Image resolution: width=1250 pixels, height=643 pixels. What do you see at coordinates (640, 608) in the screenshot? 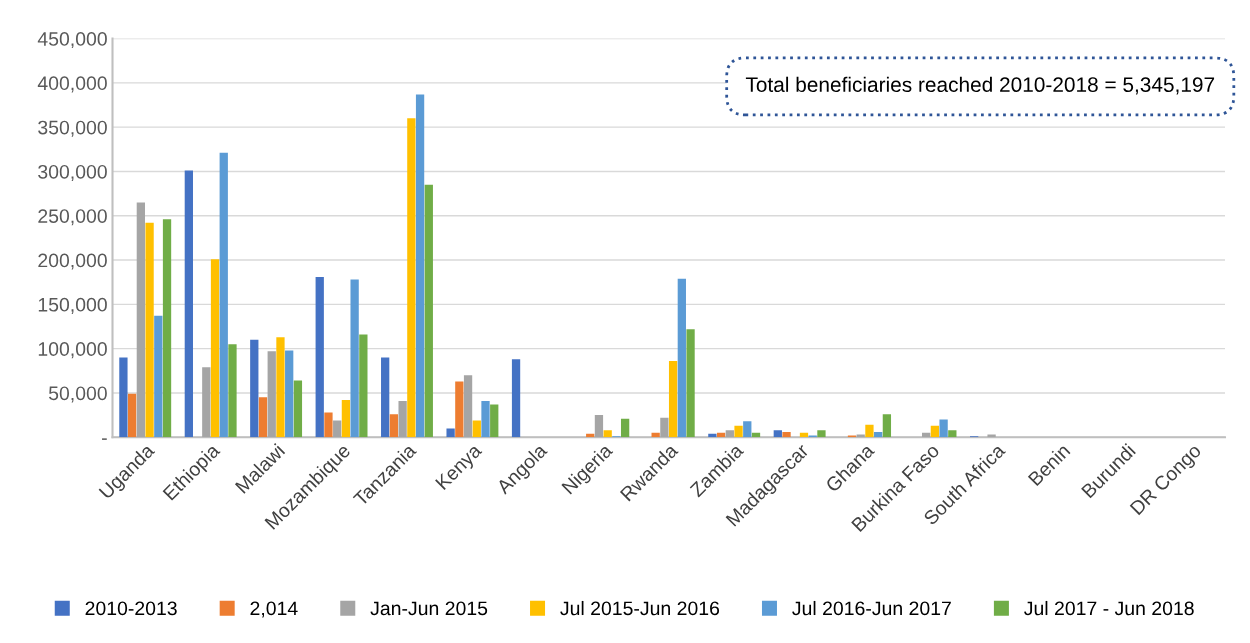
I see `legend-label: Jul 2015-Jun 2016` at bounding box center [640, 608].